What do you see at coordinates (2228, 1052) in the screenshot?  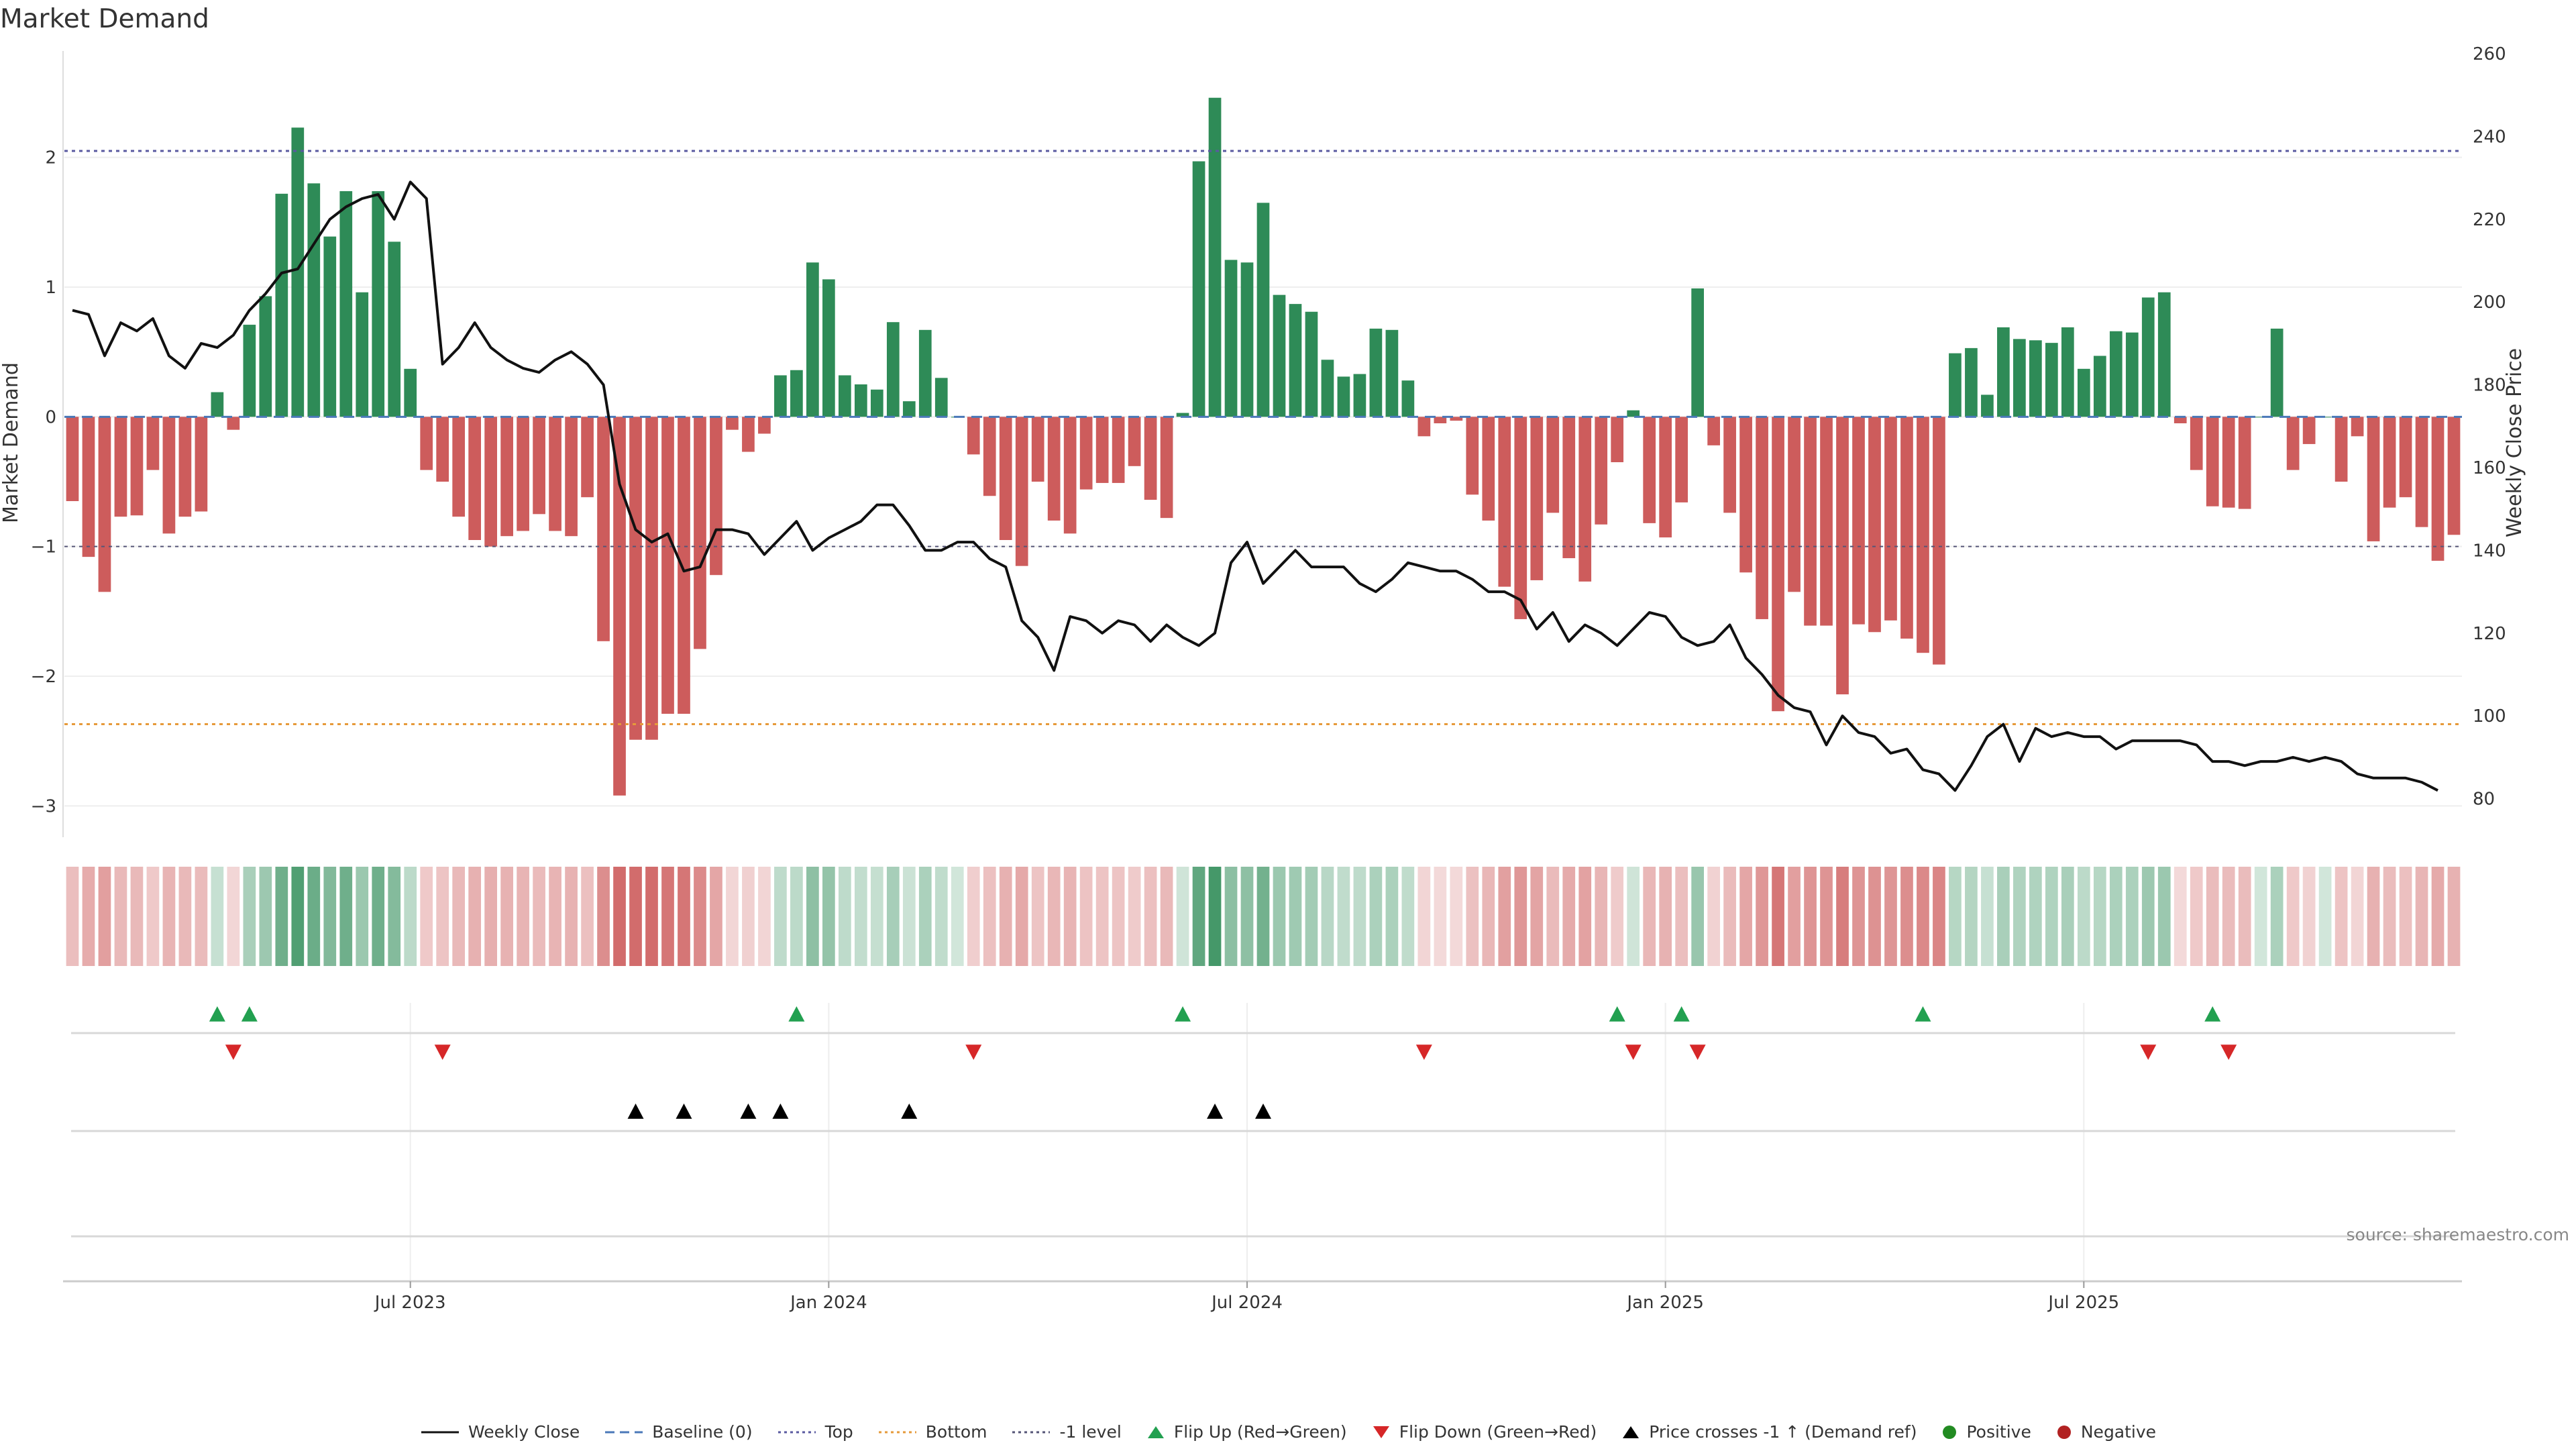 I see `flip-down-marker` at bounding box center [2228, 1052].